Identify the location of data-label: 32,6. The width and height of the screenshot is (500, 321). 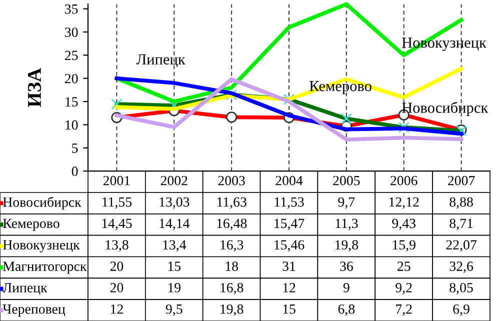
(462, 267).